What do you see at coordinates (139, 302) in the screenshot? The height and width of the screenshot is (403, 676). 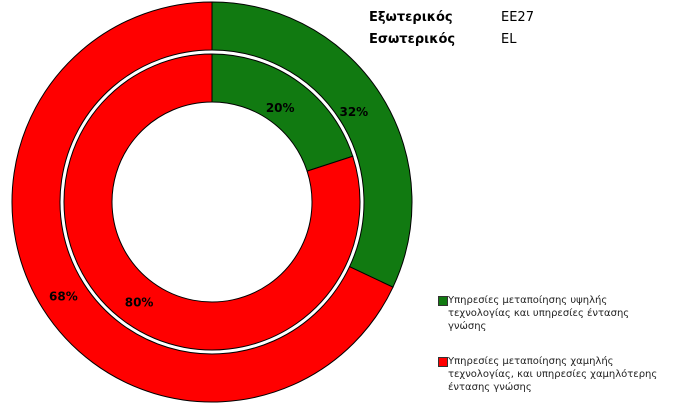 I see `inner-ring-label-1: 80%` at bounding box center [139, 302].